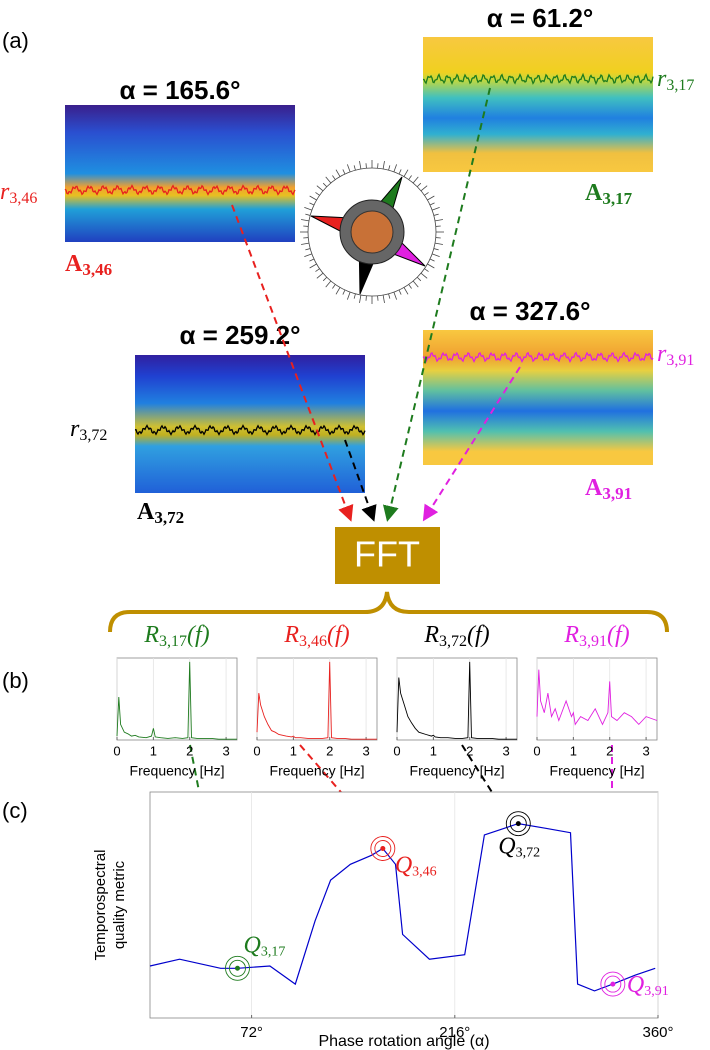  I want to click on view-title: α = 259.2°, so click(239, 335).